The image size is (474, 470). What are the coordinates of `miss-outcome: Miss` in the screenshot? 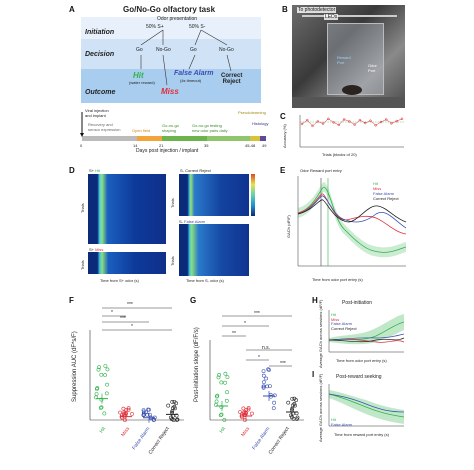 It's located at (170, 91).